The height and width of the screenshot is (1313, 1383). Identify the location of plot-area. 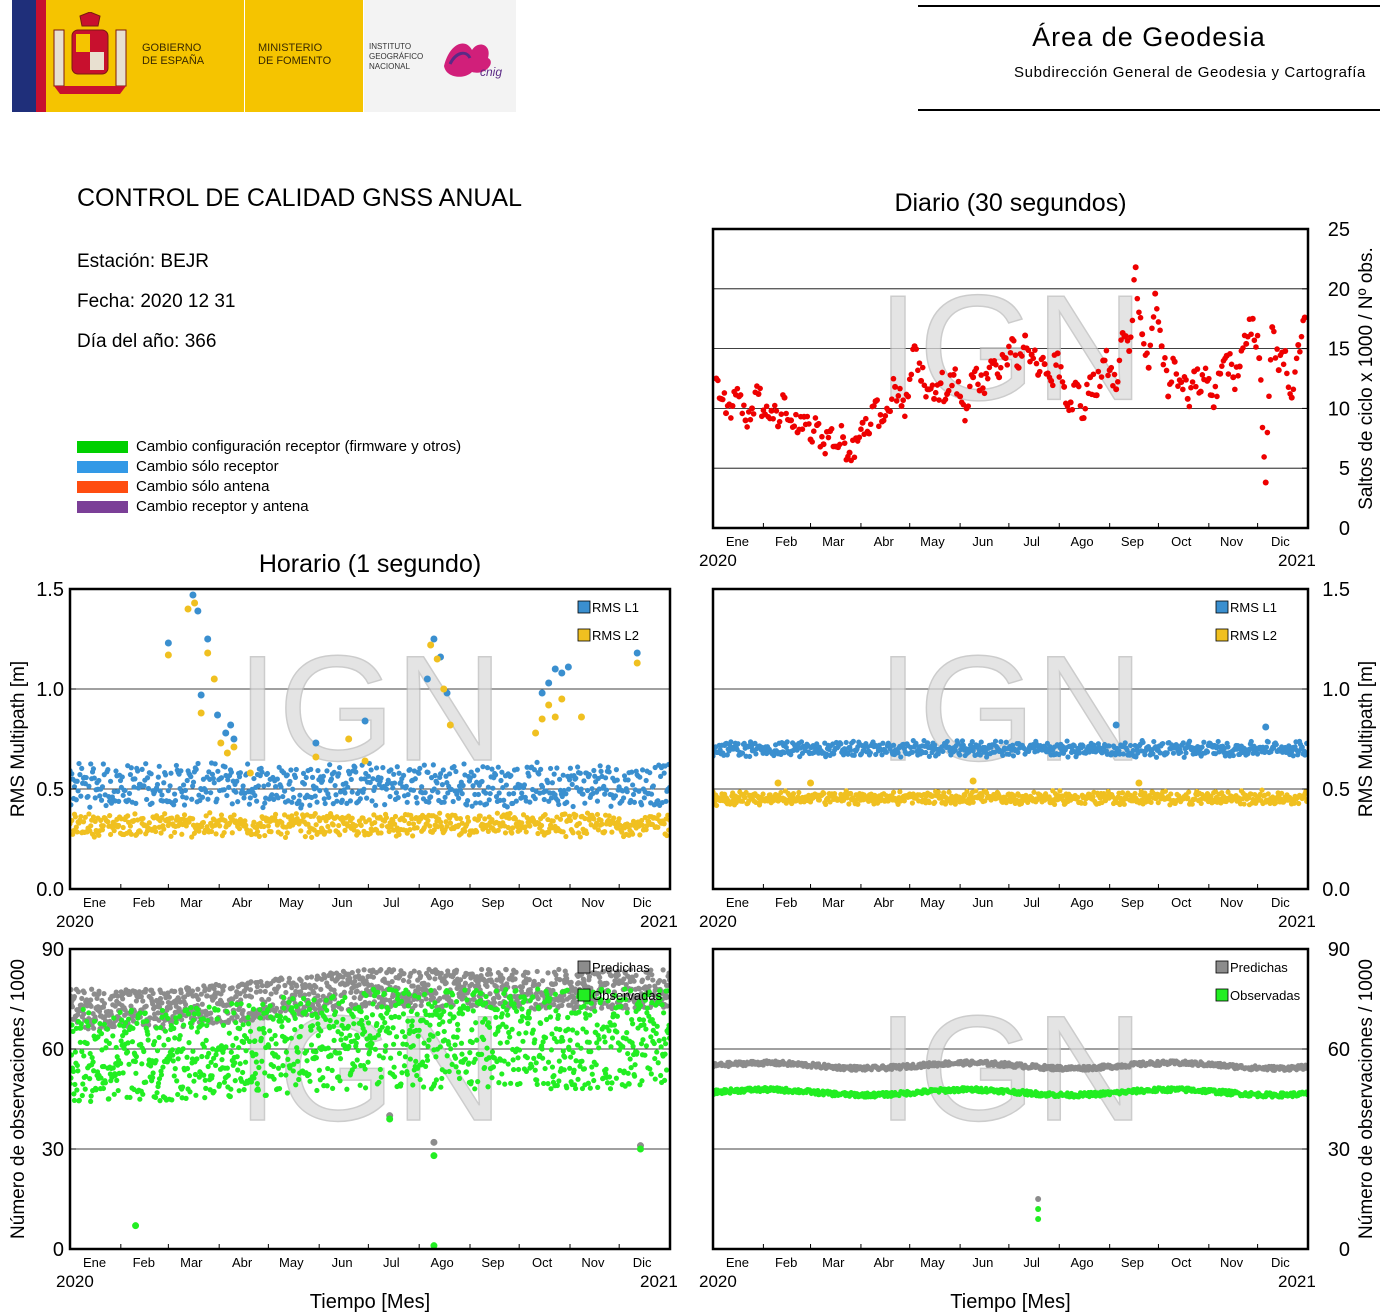
(1010, 375).